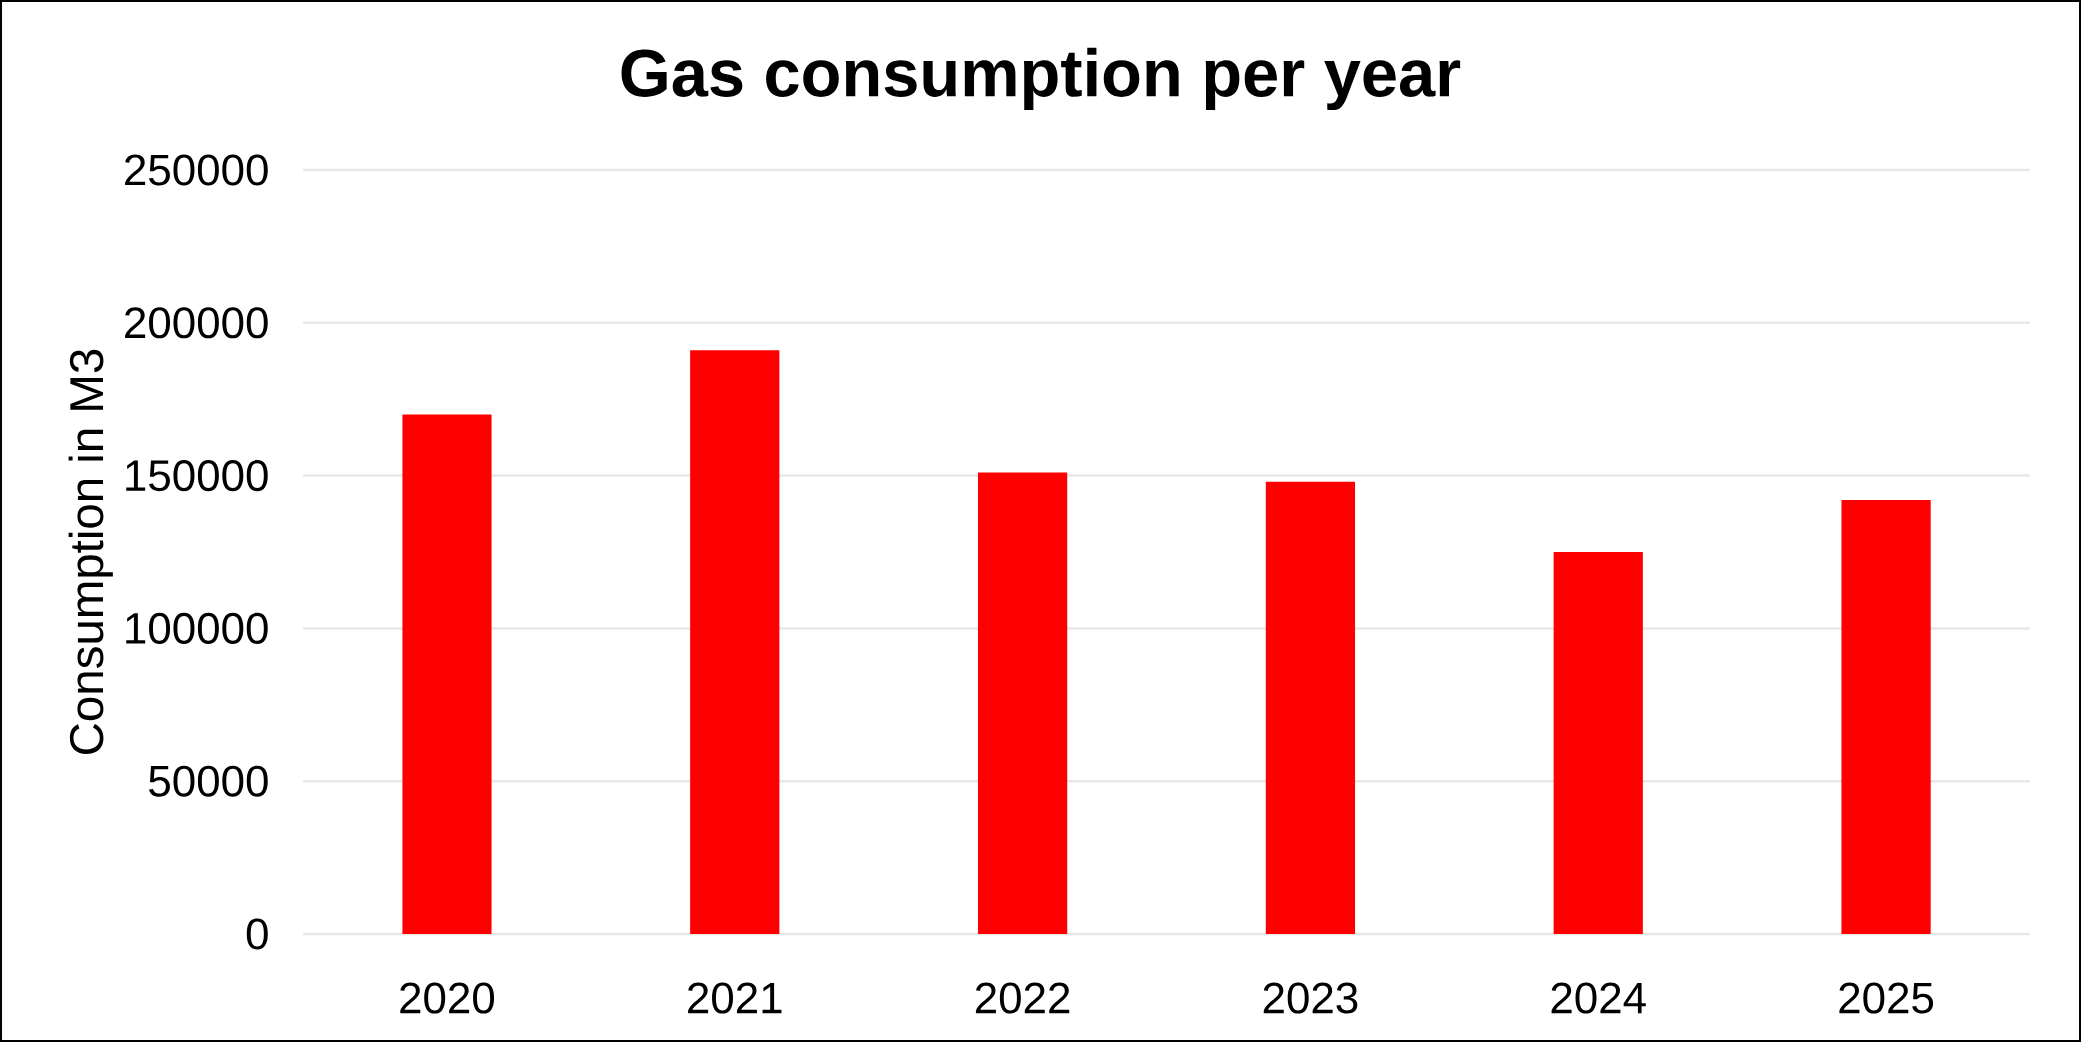 The image size is (2081, 1042). I want to click on y-axis-title: Consumption in M3, so click(90, 551).